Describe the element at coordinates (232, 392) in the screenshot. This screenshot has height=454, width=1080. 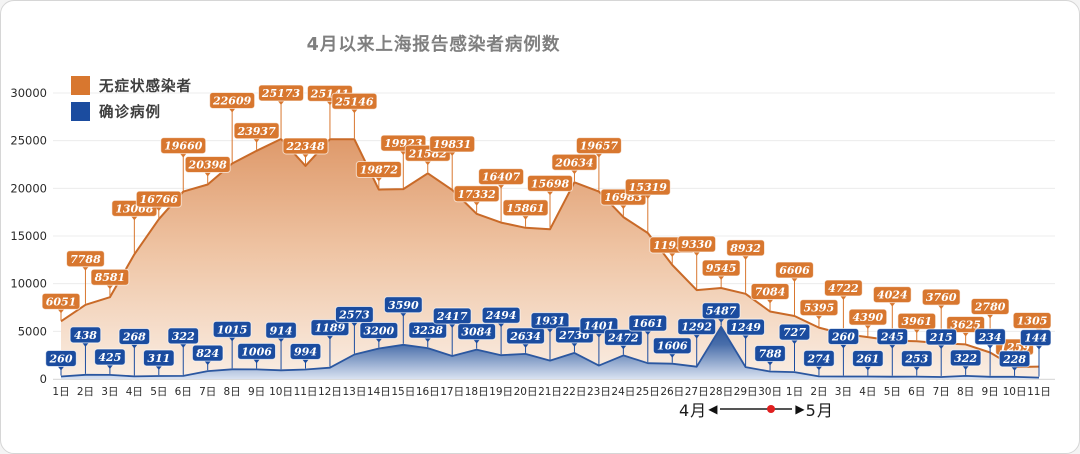
I see `x-axis-label: 8日` at that location.